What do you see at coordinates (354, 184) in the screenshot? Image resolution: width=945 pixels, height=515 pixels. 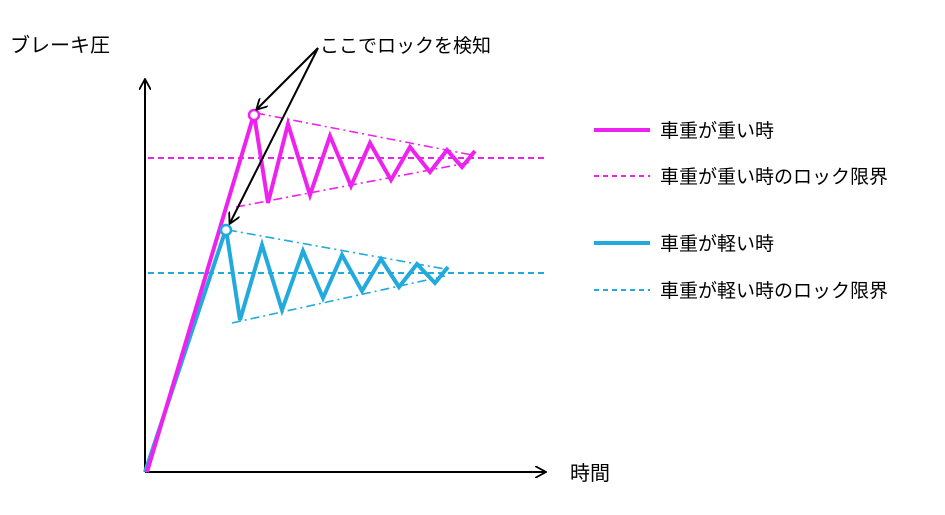 I see `heavy-envelope-lower` at bounding box center [354, 184].